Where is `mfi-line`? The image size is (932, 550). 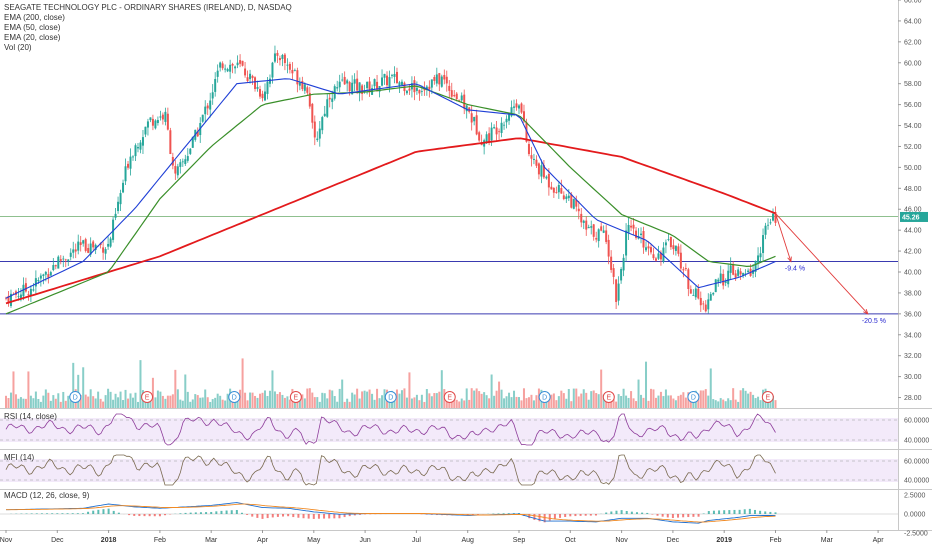
mfi-line is located at coordinates (390, 470).